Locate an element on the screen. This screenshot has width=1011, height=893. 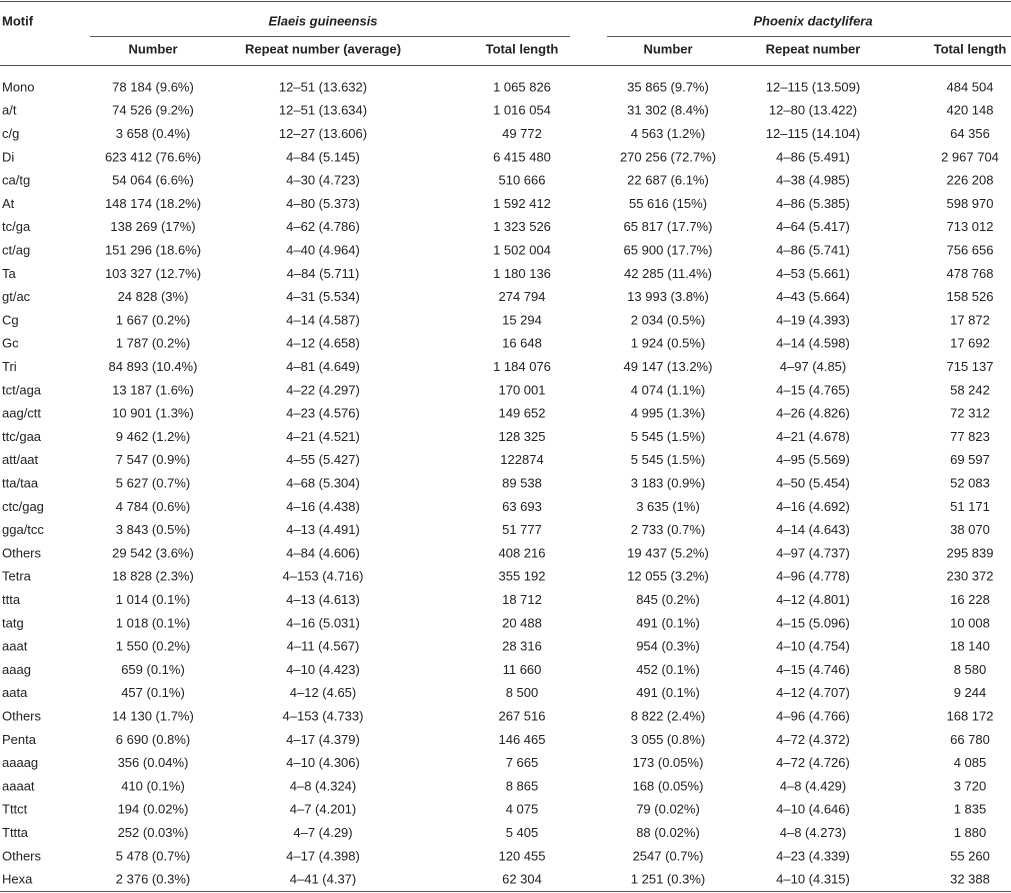
cell: 52 083 is located at coordinates (970, 483).